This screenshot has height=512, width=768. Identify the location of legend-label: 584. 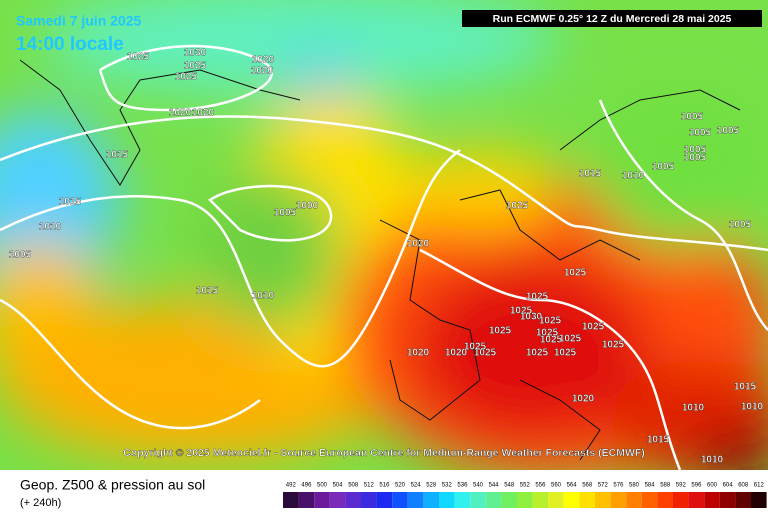
(650, 486).